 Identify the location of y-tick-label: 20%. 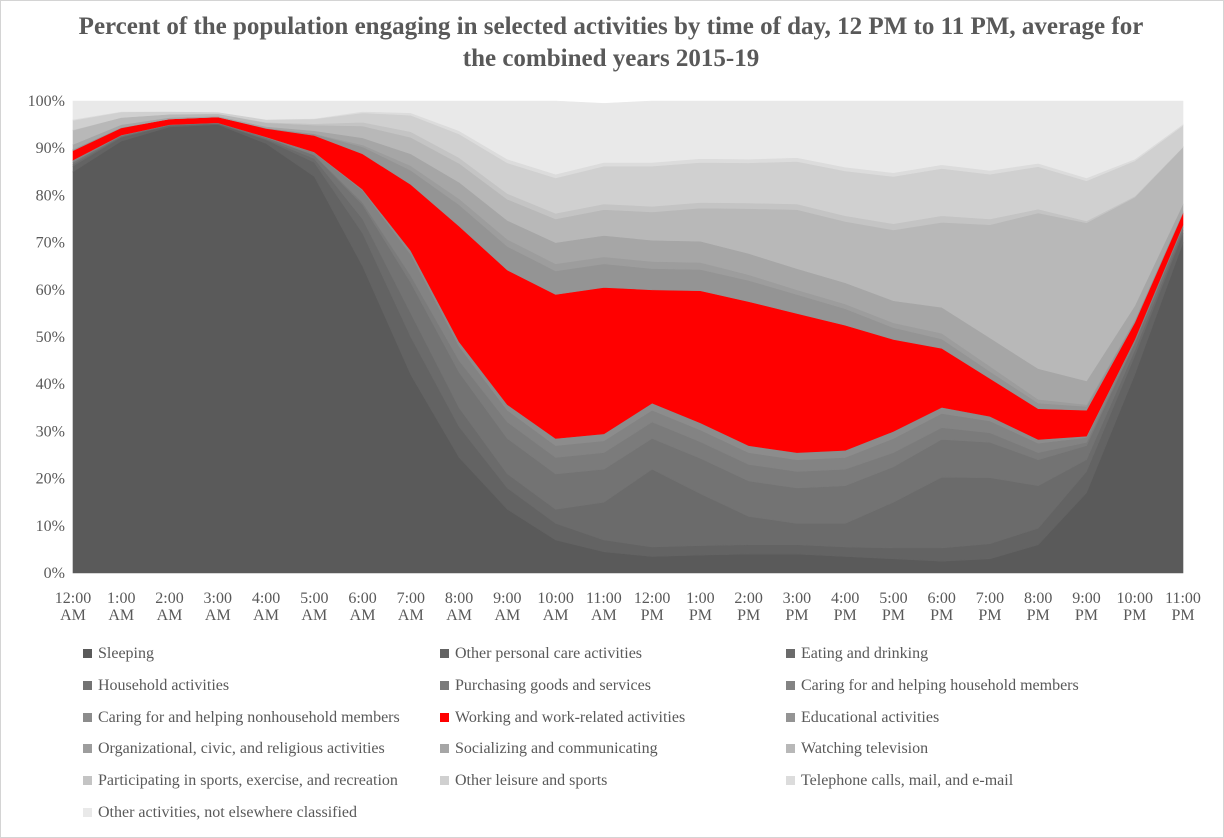
(50, 479).